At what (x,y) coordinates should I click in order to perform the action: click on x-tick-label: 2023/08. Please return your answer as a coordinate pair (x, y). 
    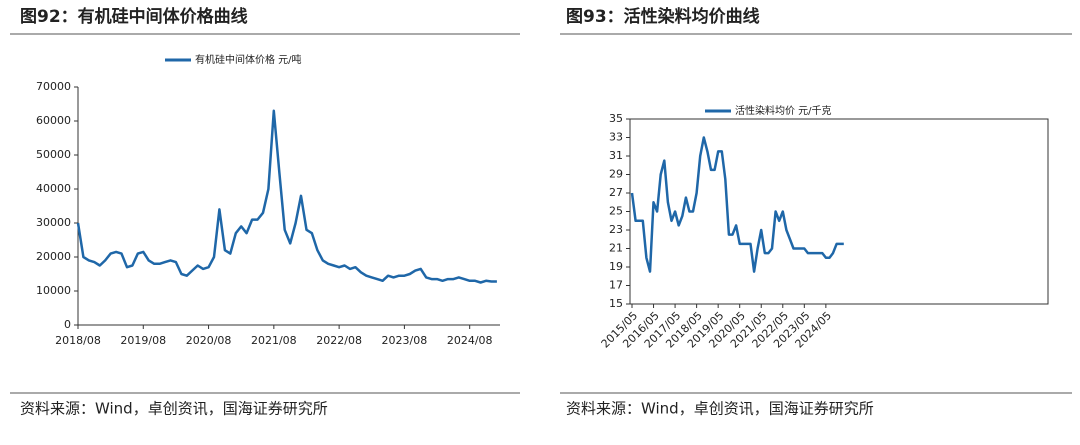
    Looking at the image, I should click on (405, 340).